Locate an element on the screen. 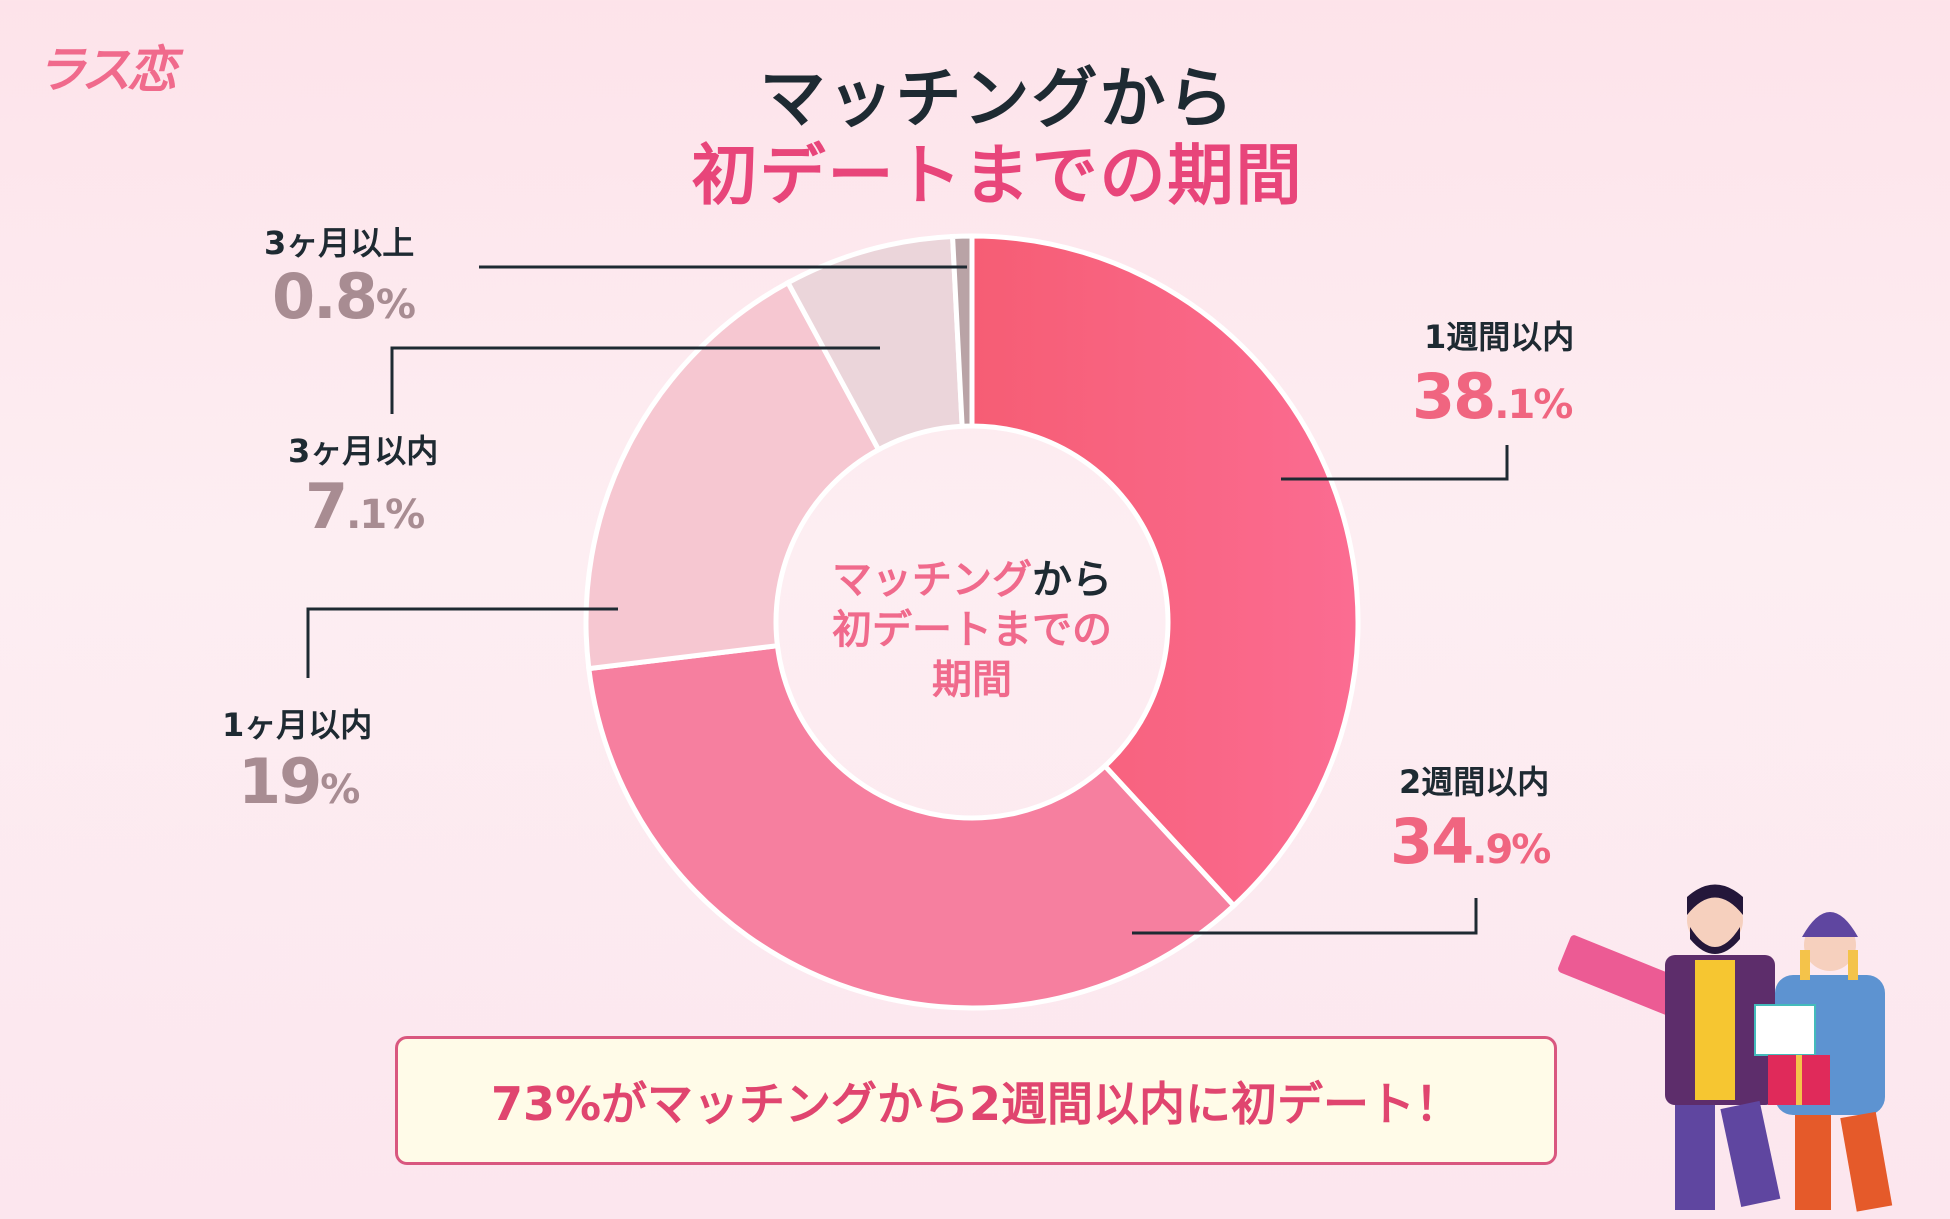 This screenshot has width=1950, height=1219. value-3months: 7.1% is located at coordinates (365, 506).